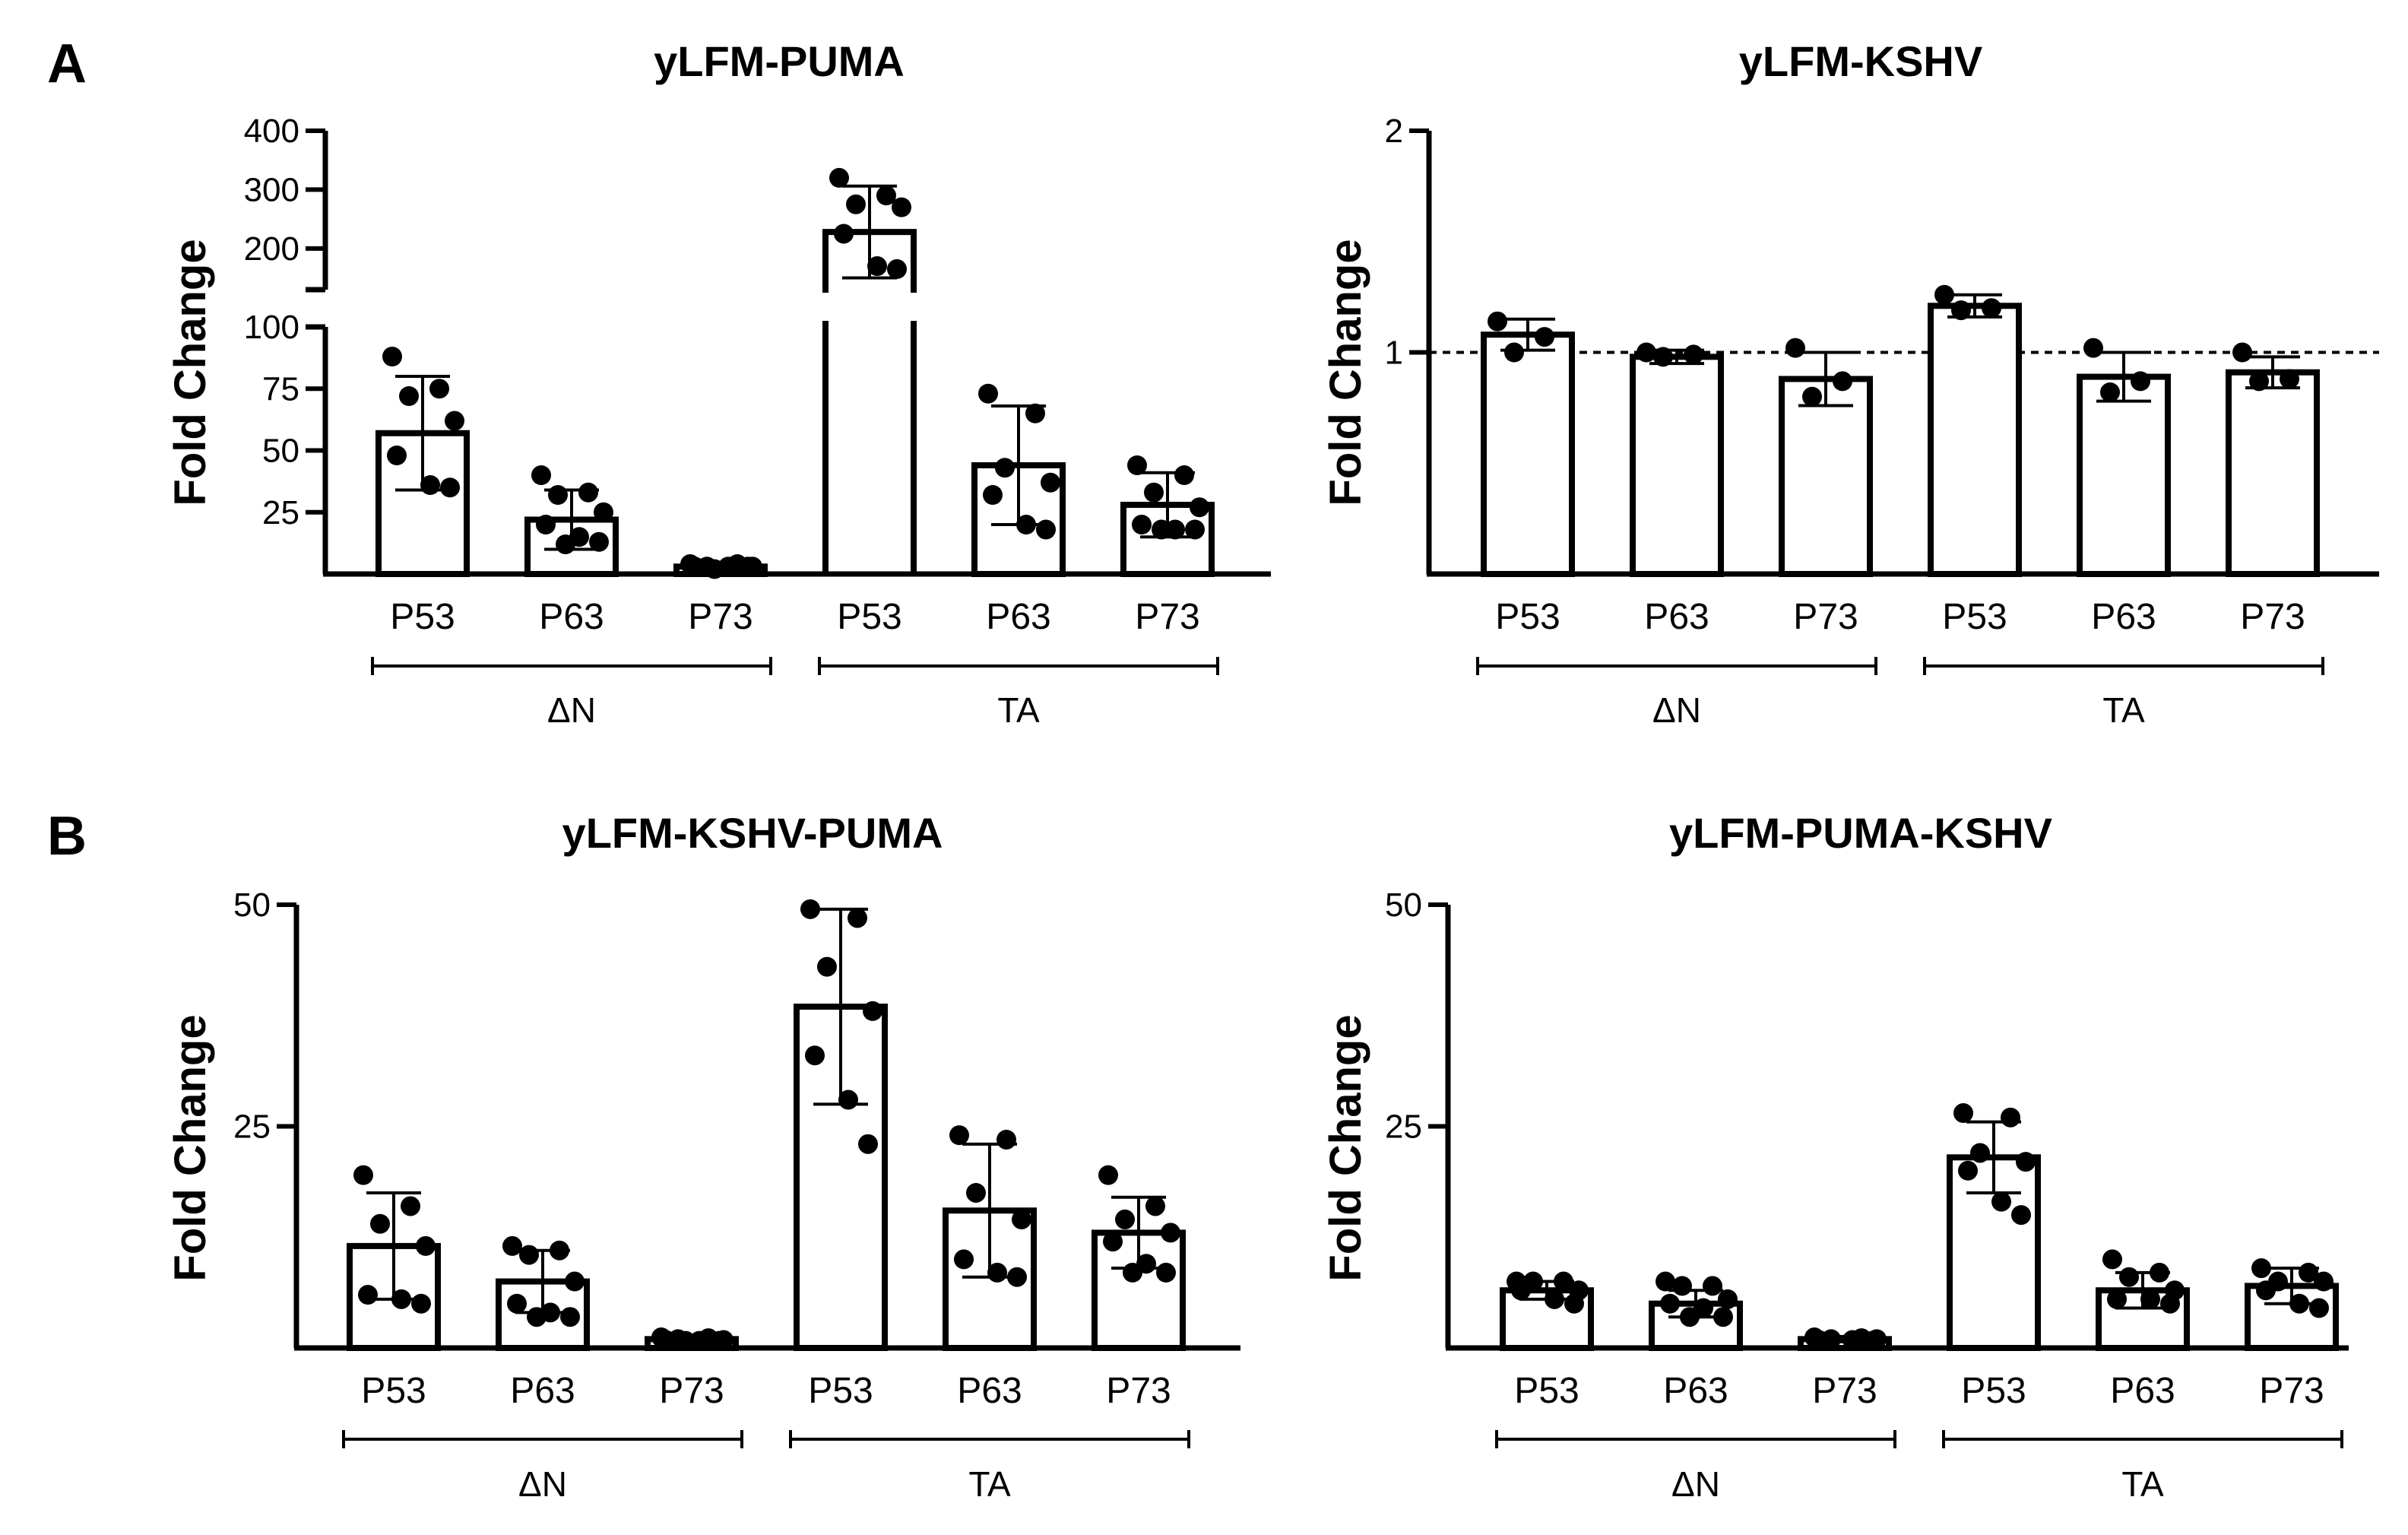 This screenshot has height=1535, width=2408. What do you see at coordinates (67, 836) in the screenshot?
I see `panel-label-b: B` at bounding box center [67, 836].